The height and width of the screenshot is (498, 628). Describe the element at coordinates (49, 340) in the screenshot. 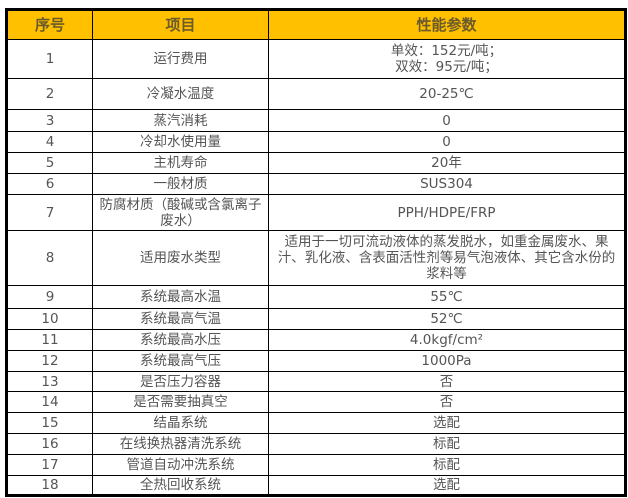

I see `row-number: 11` at that location.